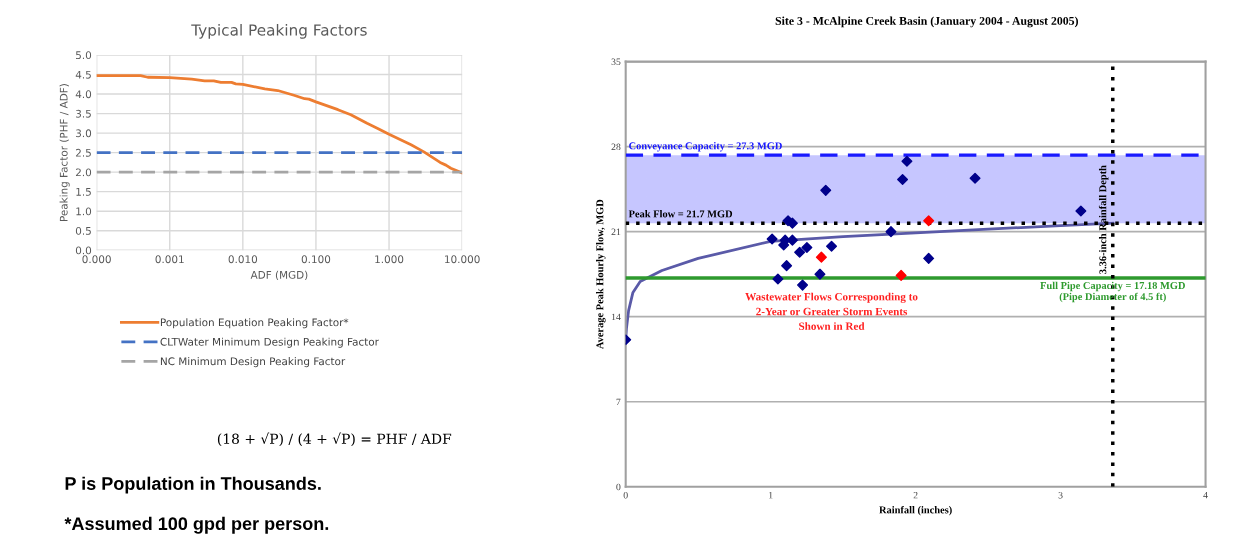 This screenshot has width=1239, height=550. I want to click on y-tick-label: 1.0, so click(84, 211).